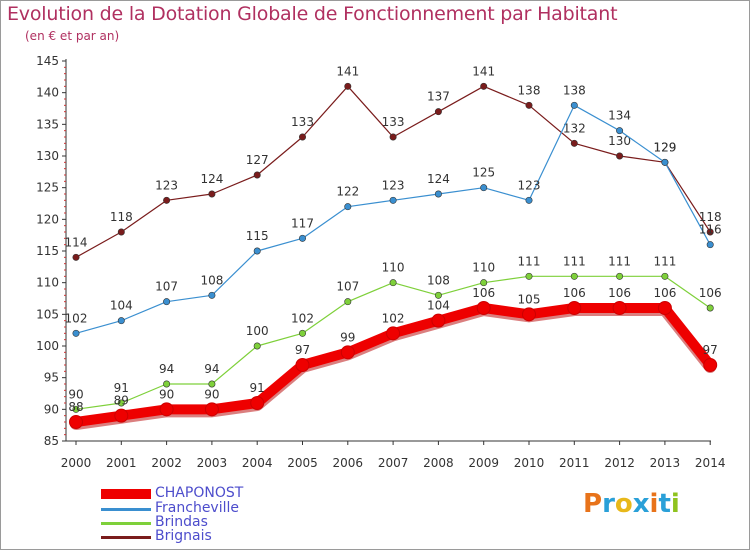 Image resolution: width=750 pixels, height=550 pixels. What do you see at coordinates (72, 36) in the screenshot?
I see `chart-subtitle: (en € et par an)` at bounding box center [72, 36].